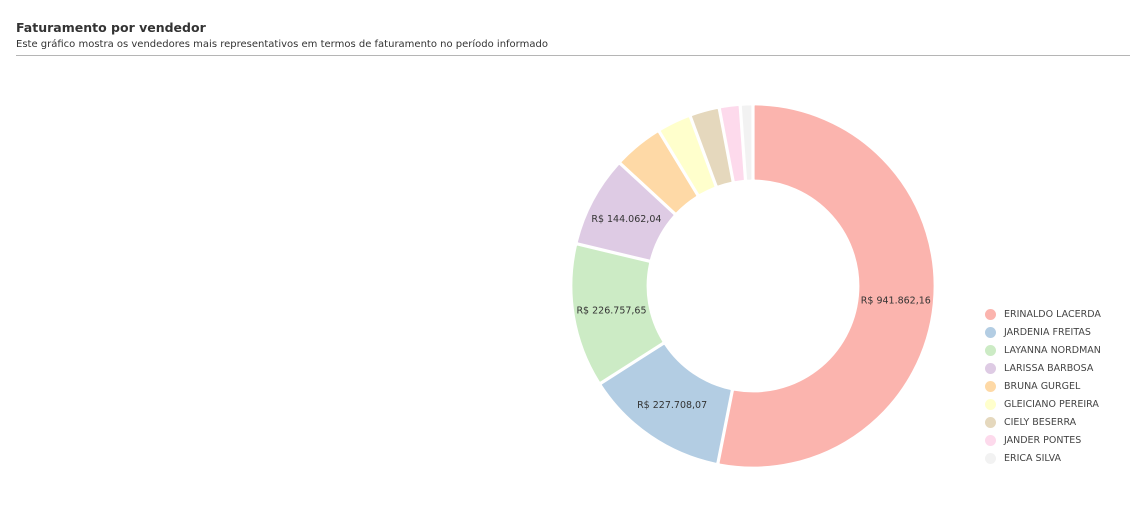 This screenshot has height=506, width=1131. I want to click on legend-item-gleiciano-pereira: GLEICIANO PEREIRA, so click(1043, 404).